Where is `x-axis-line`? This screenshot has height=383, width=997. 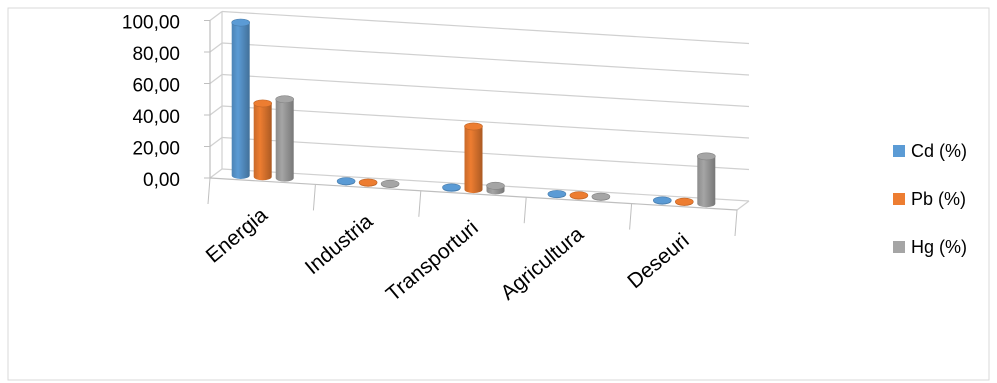
x-axis-line is located at coordinates (473, 194).